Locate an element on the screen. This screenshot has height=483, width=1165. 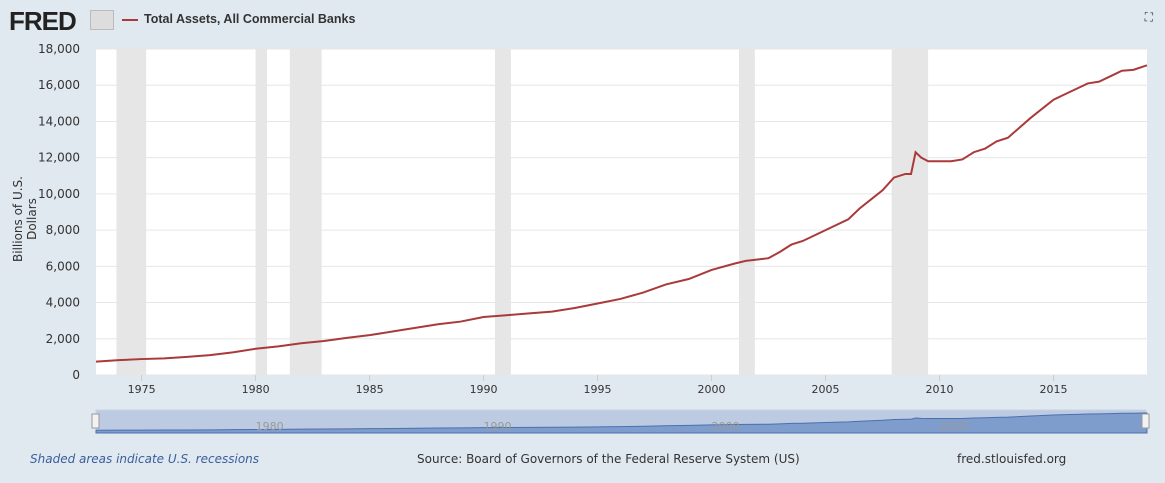
y-tick-label: 4,000 is located at coordinates (63, 303).